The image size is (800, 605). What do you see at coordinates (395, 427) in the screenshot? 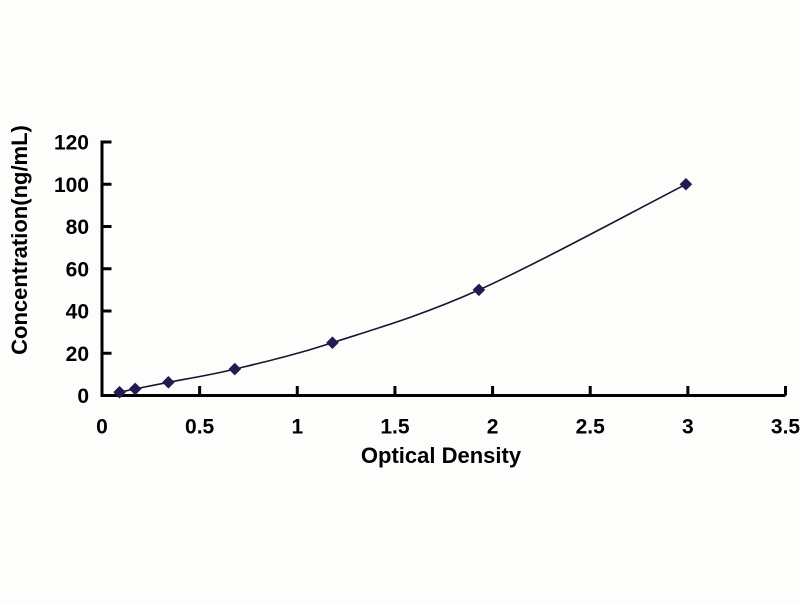
I see `x-tick-label: 1.5` at bounding box center [395, 427].